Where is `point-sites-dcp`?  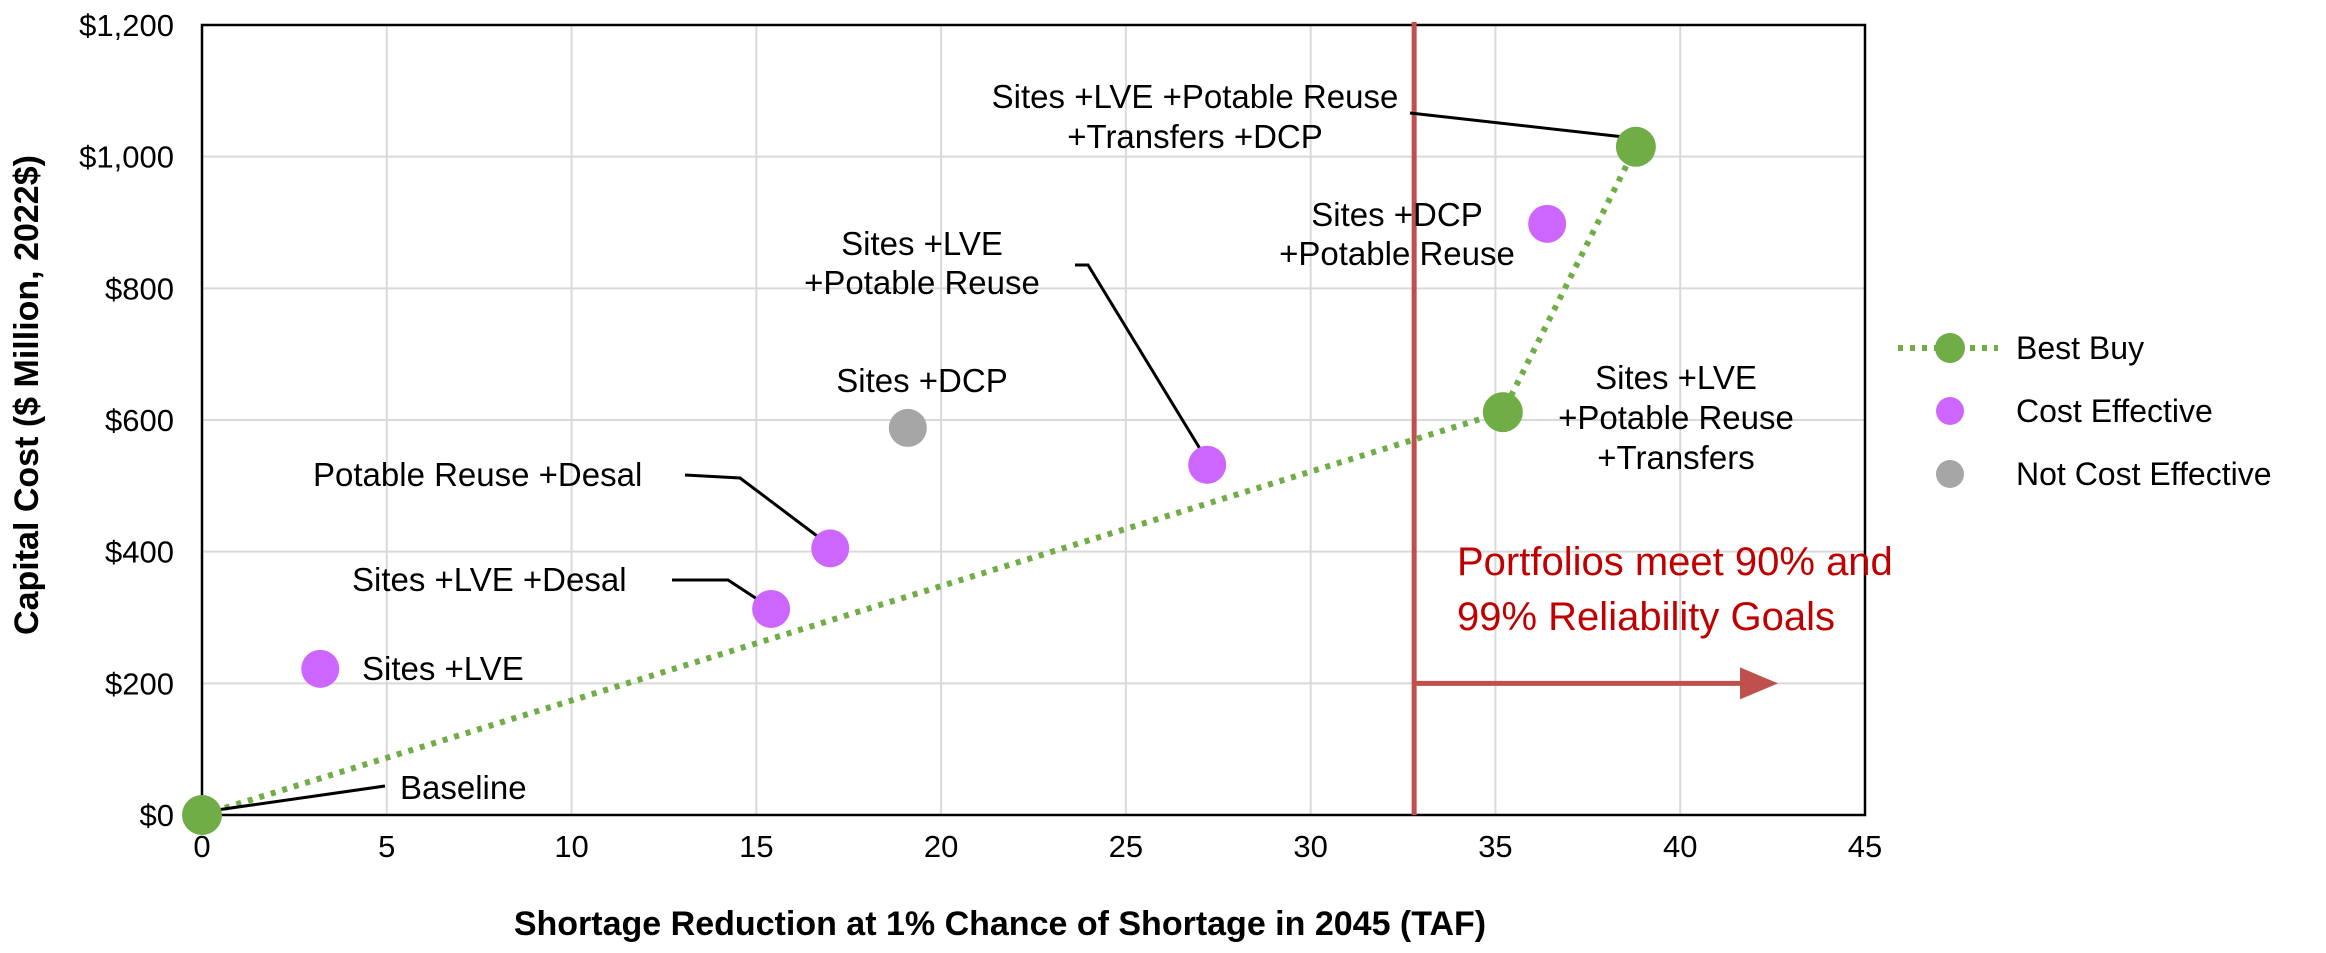
point-sites-dcp is located at coordinates (907, 427).